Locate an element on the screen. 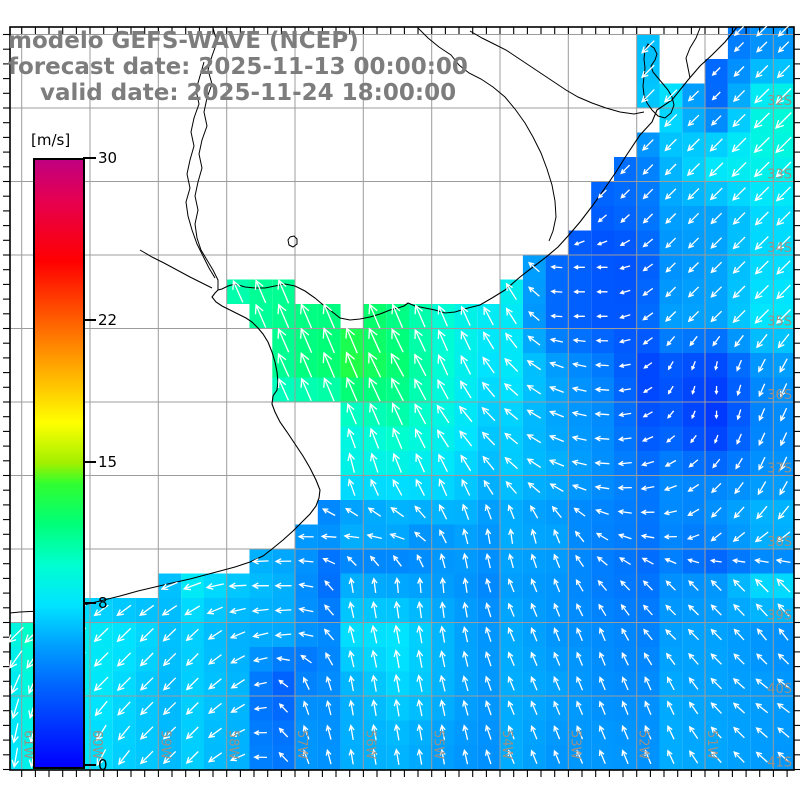 Image resolution: width=800 pixels, height=800 pixels. lon-label: 59W is located at coordinates (164, 745).